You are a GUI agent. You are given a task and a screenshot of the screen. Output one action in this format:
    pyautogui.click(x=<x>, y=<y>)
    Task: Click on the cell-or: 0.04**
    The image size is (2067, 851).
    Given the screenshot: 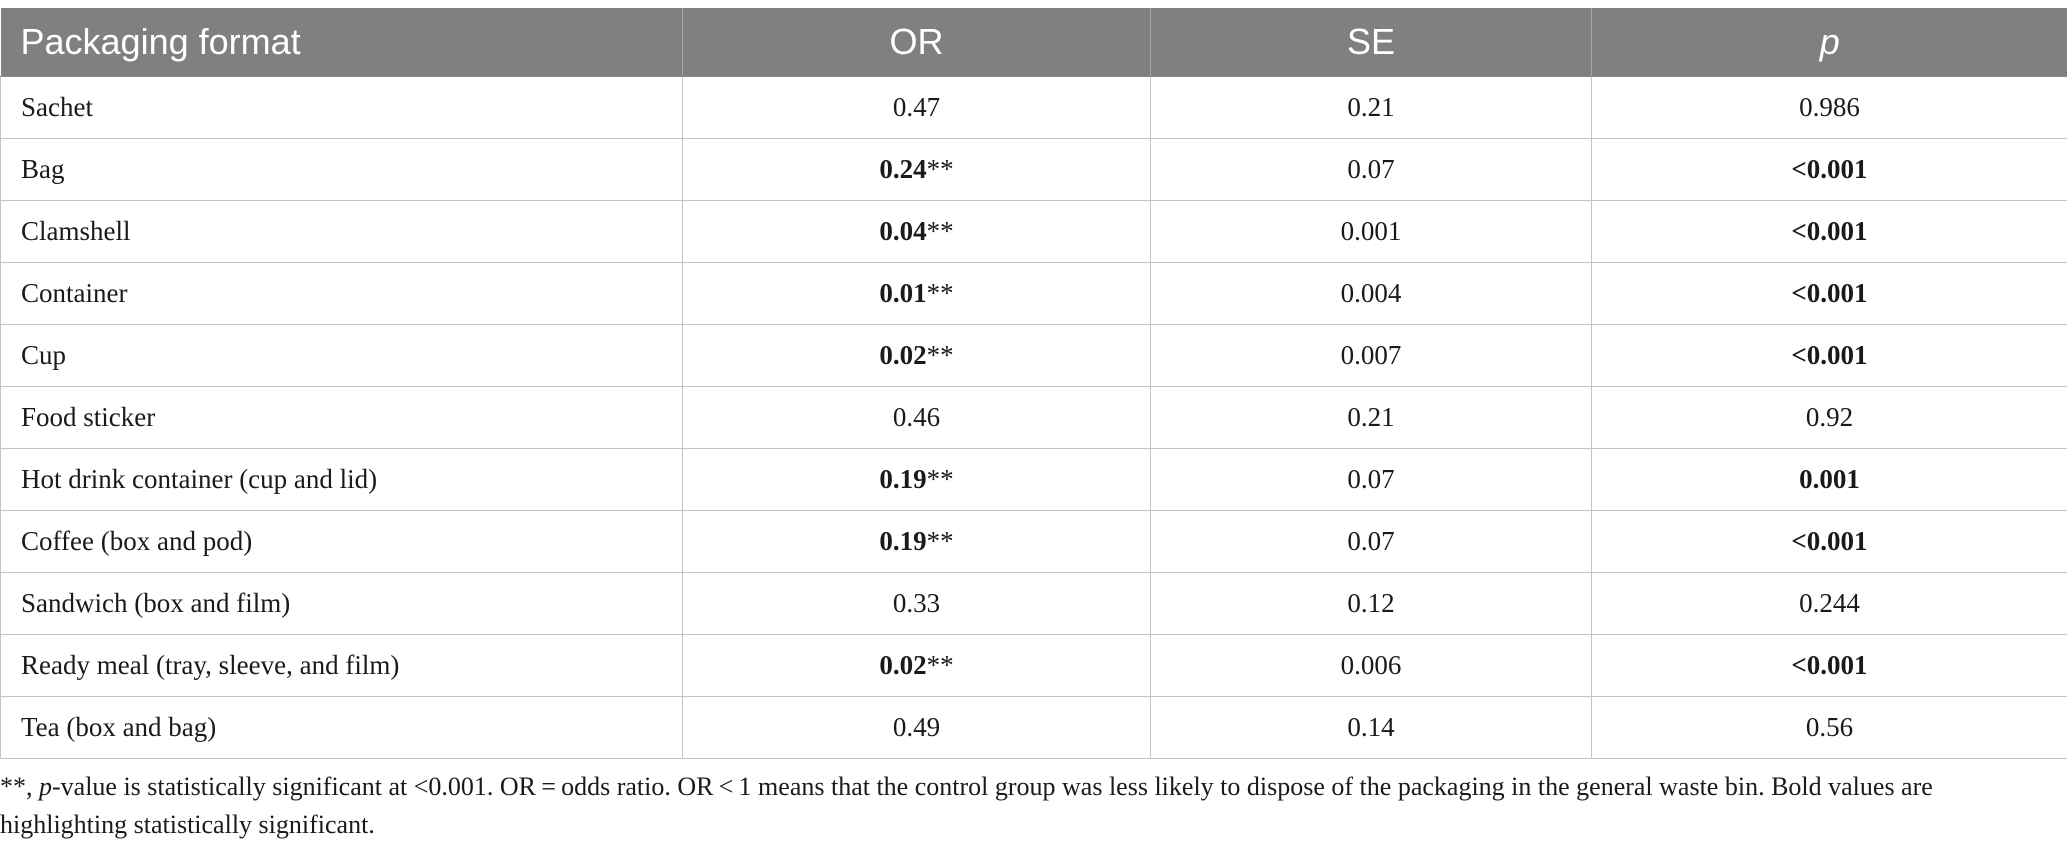 What is the action you would take?
    pyautogui.click(x=916, y=231)
    